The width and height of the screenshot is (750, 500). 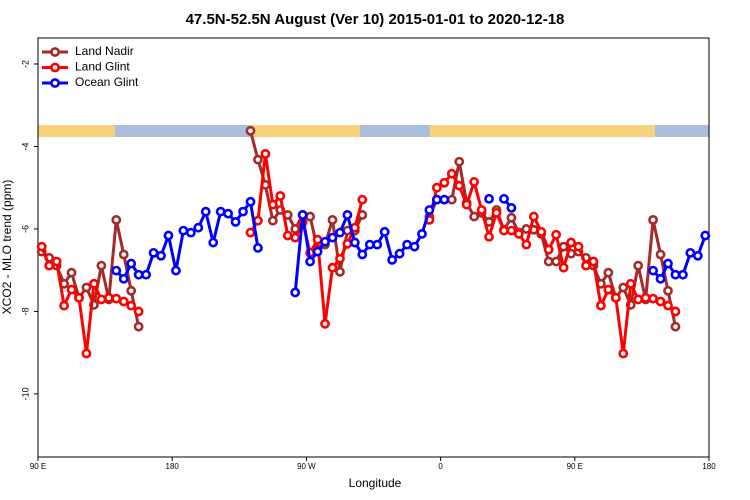 What do you see at coordinates (102, 67) in the screenshot?
I see `legend-label: Land Glint` at bounding box center [102, 67].